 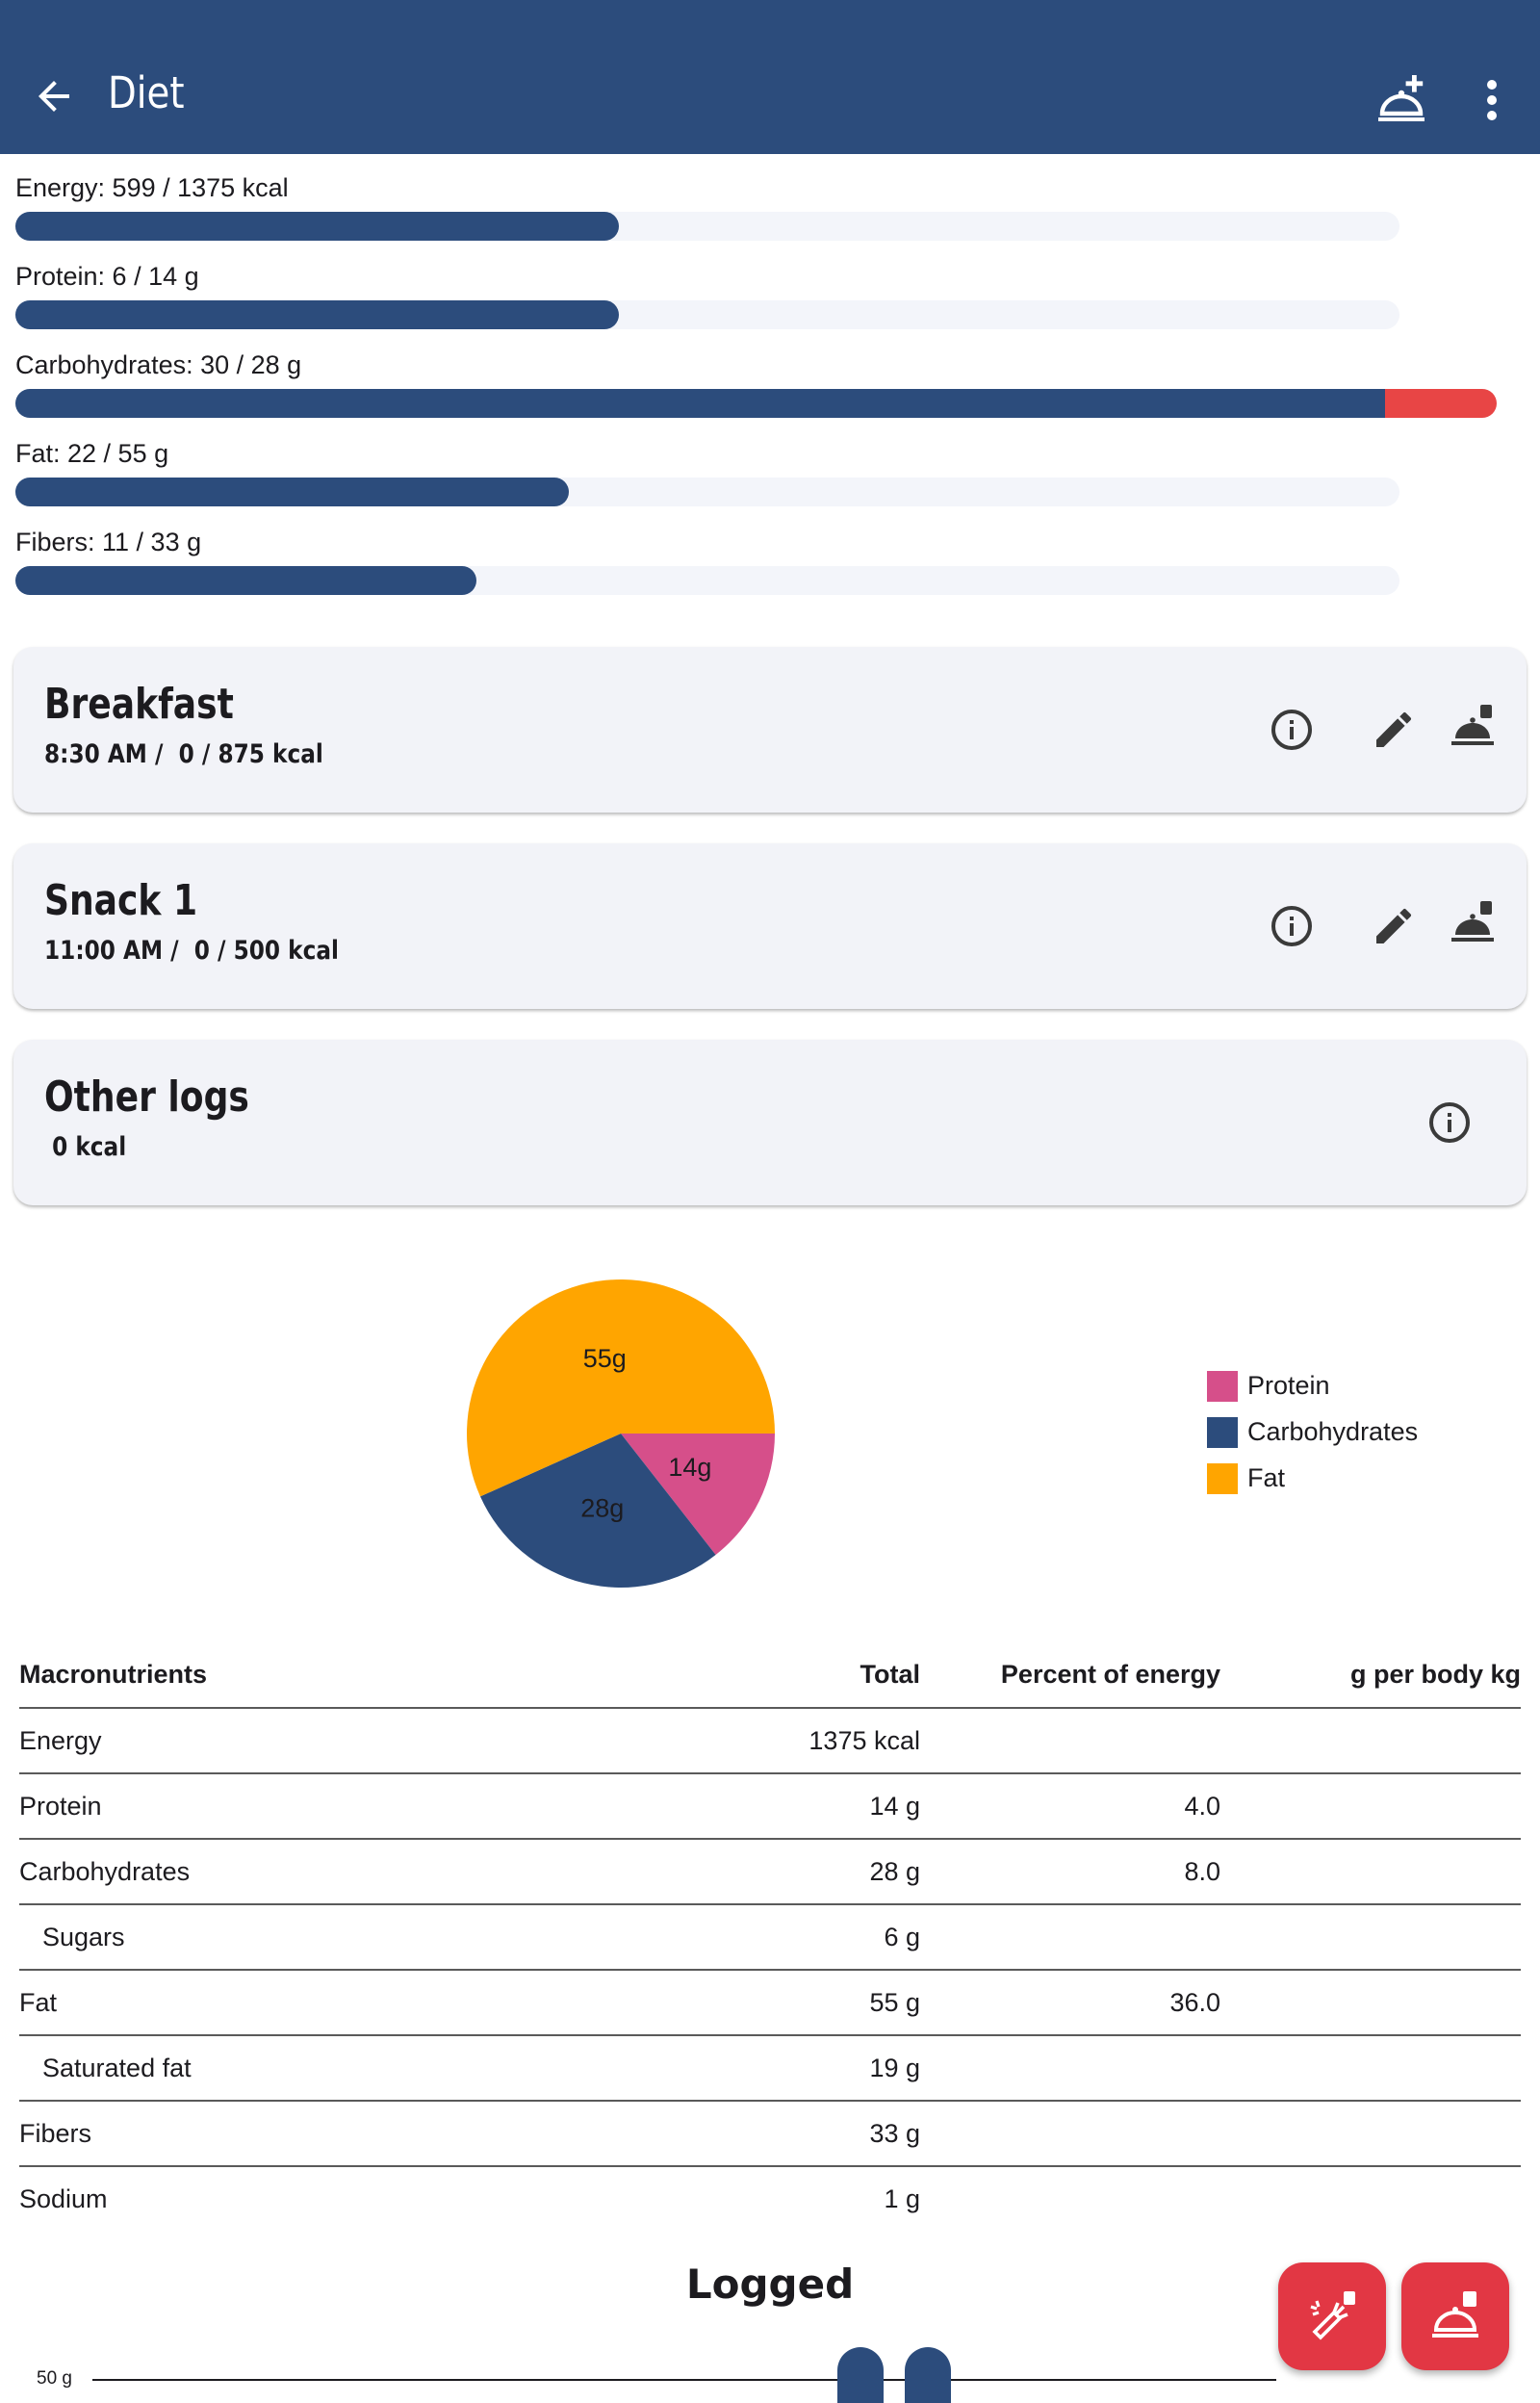 What do you see at coordinates (146, 1097) in the screenshot?
I see `meal-name: Other logs` at bounding box center [146, 1097].